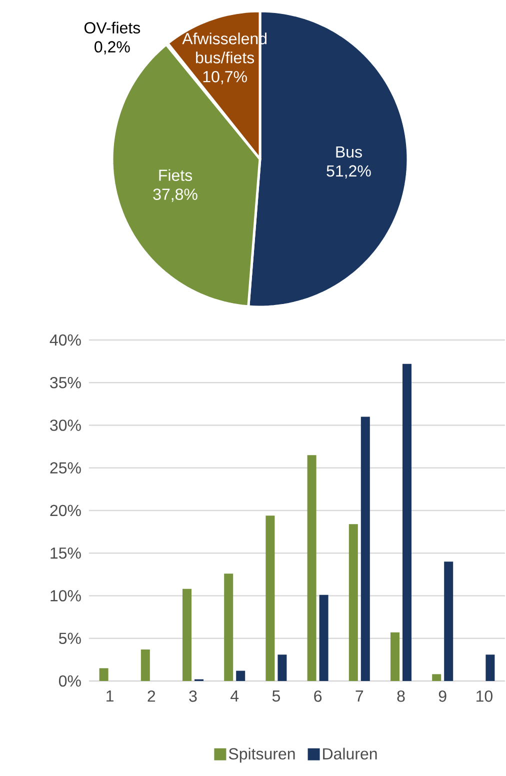 The width and height of the screenshot is (506, 776). What do you see at coordinates (65, 340) in the screenshot?
I see `y-tick-label: 40%` at bounding box center [65, 340].